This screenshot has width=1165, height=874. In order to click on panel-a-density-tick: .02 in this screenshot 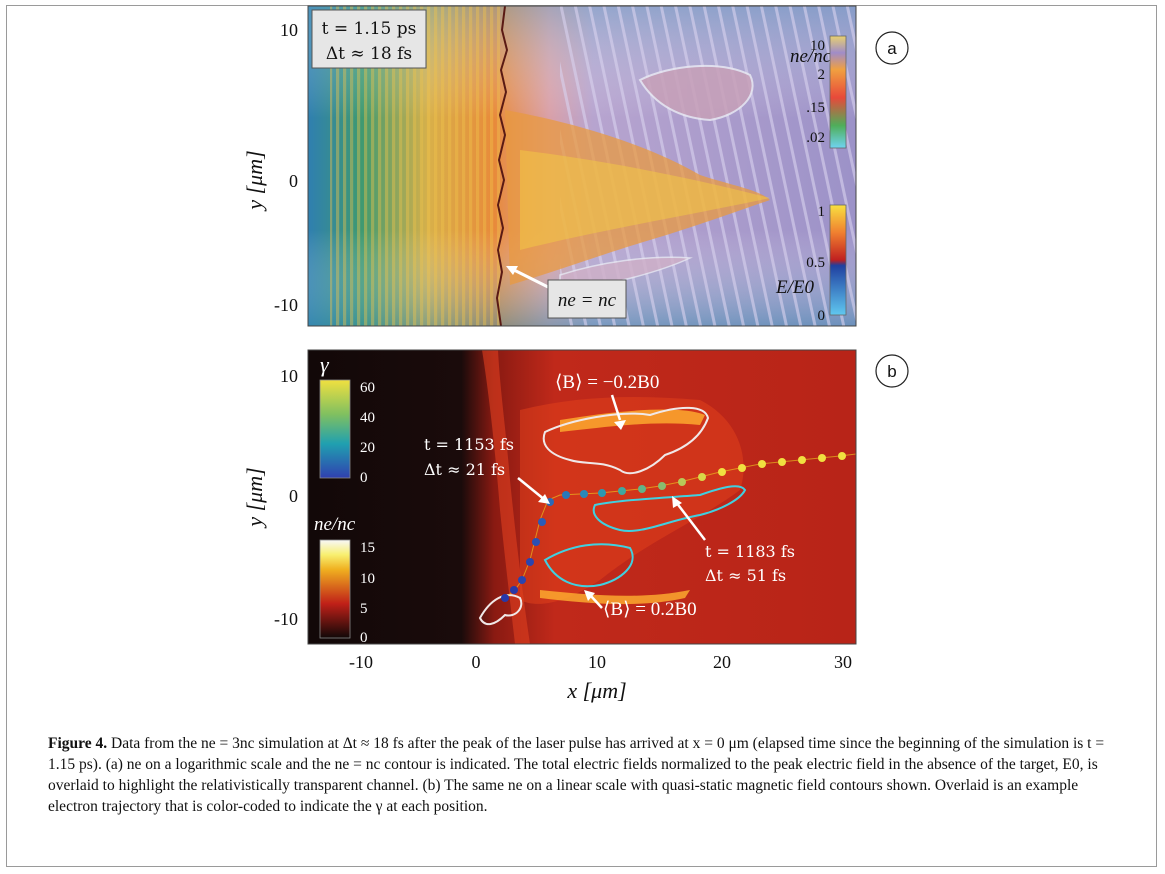, I will do `click(815, 138)`.